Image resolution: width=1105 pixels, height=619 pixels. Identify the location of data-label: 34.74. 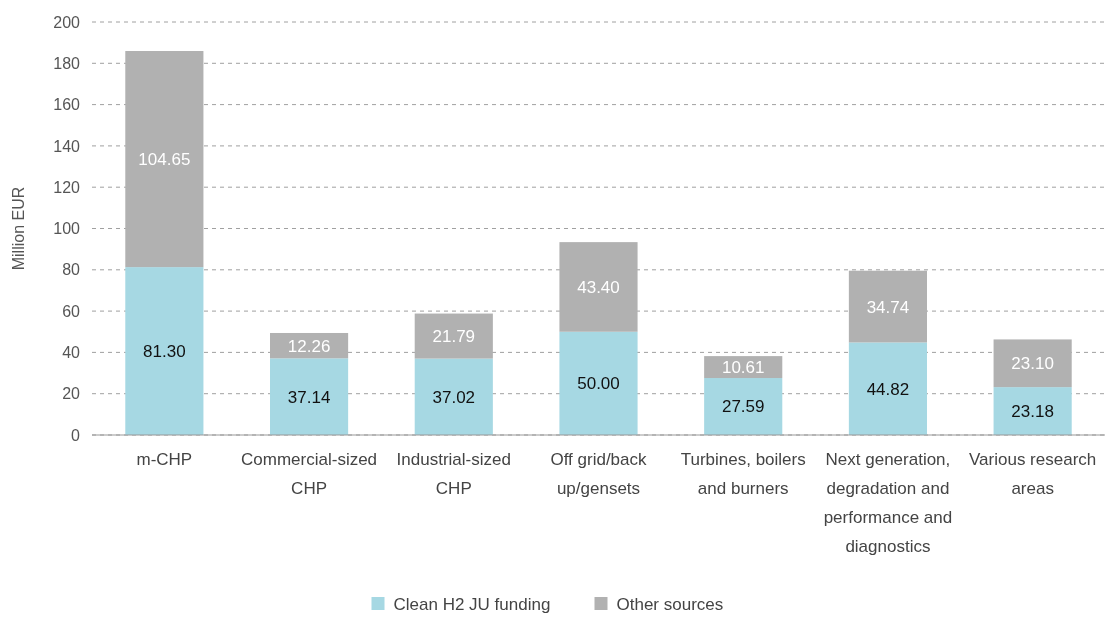
(888, 307).